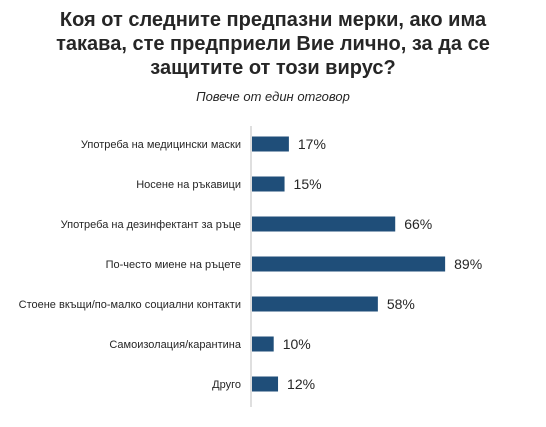 This screenshot has height=427, width=546. I want to click on data-label: 17%, so click(312, 144).